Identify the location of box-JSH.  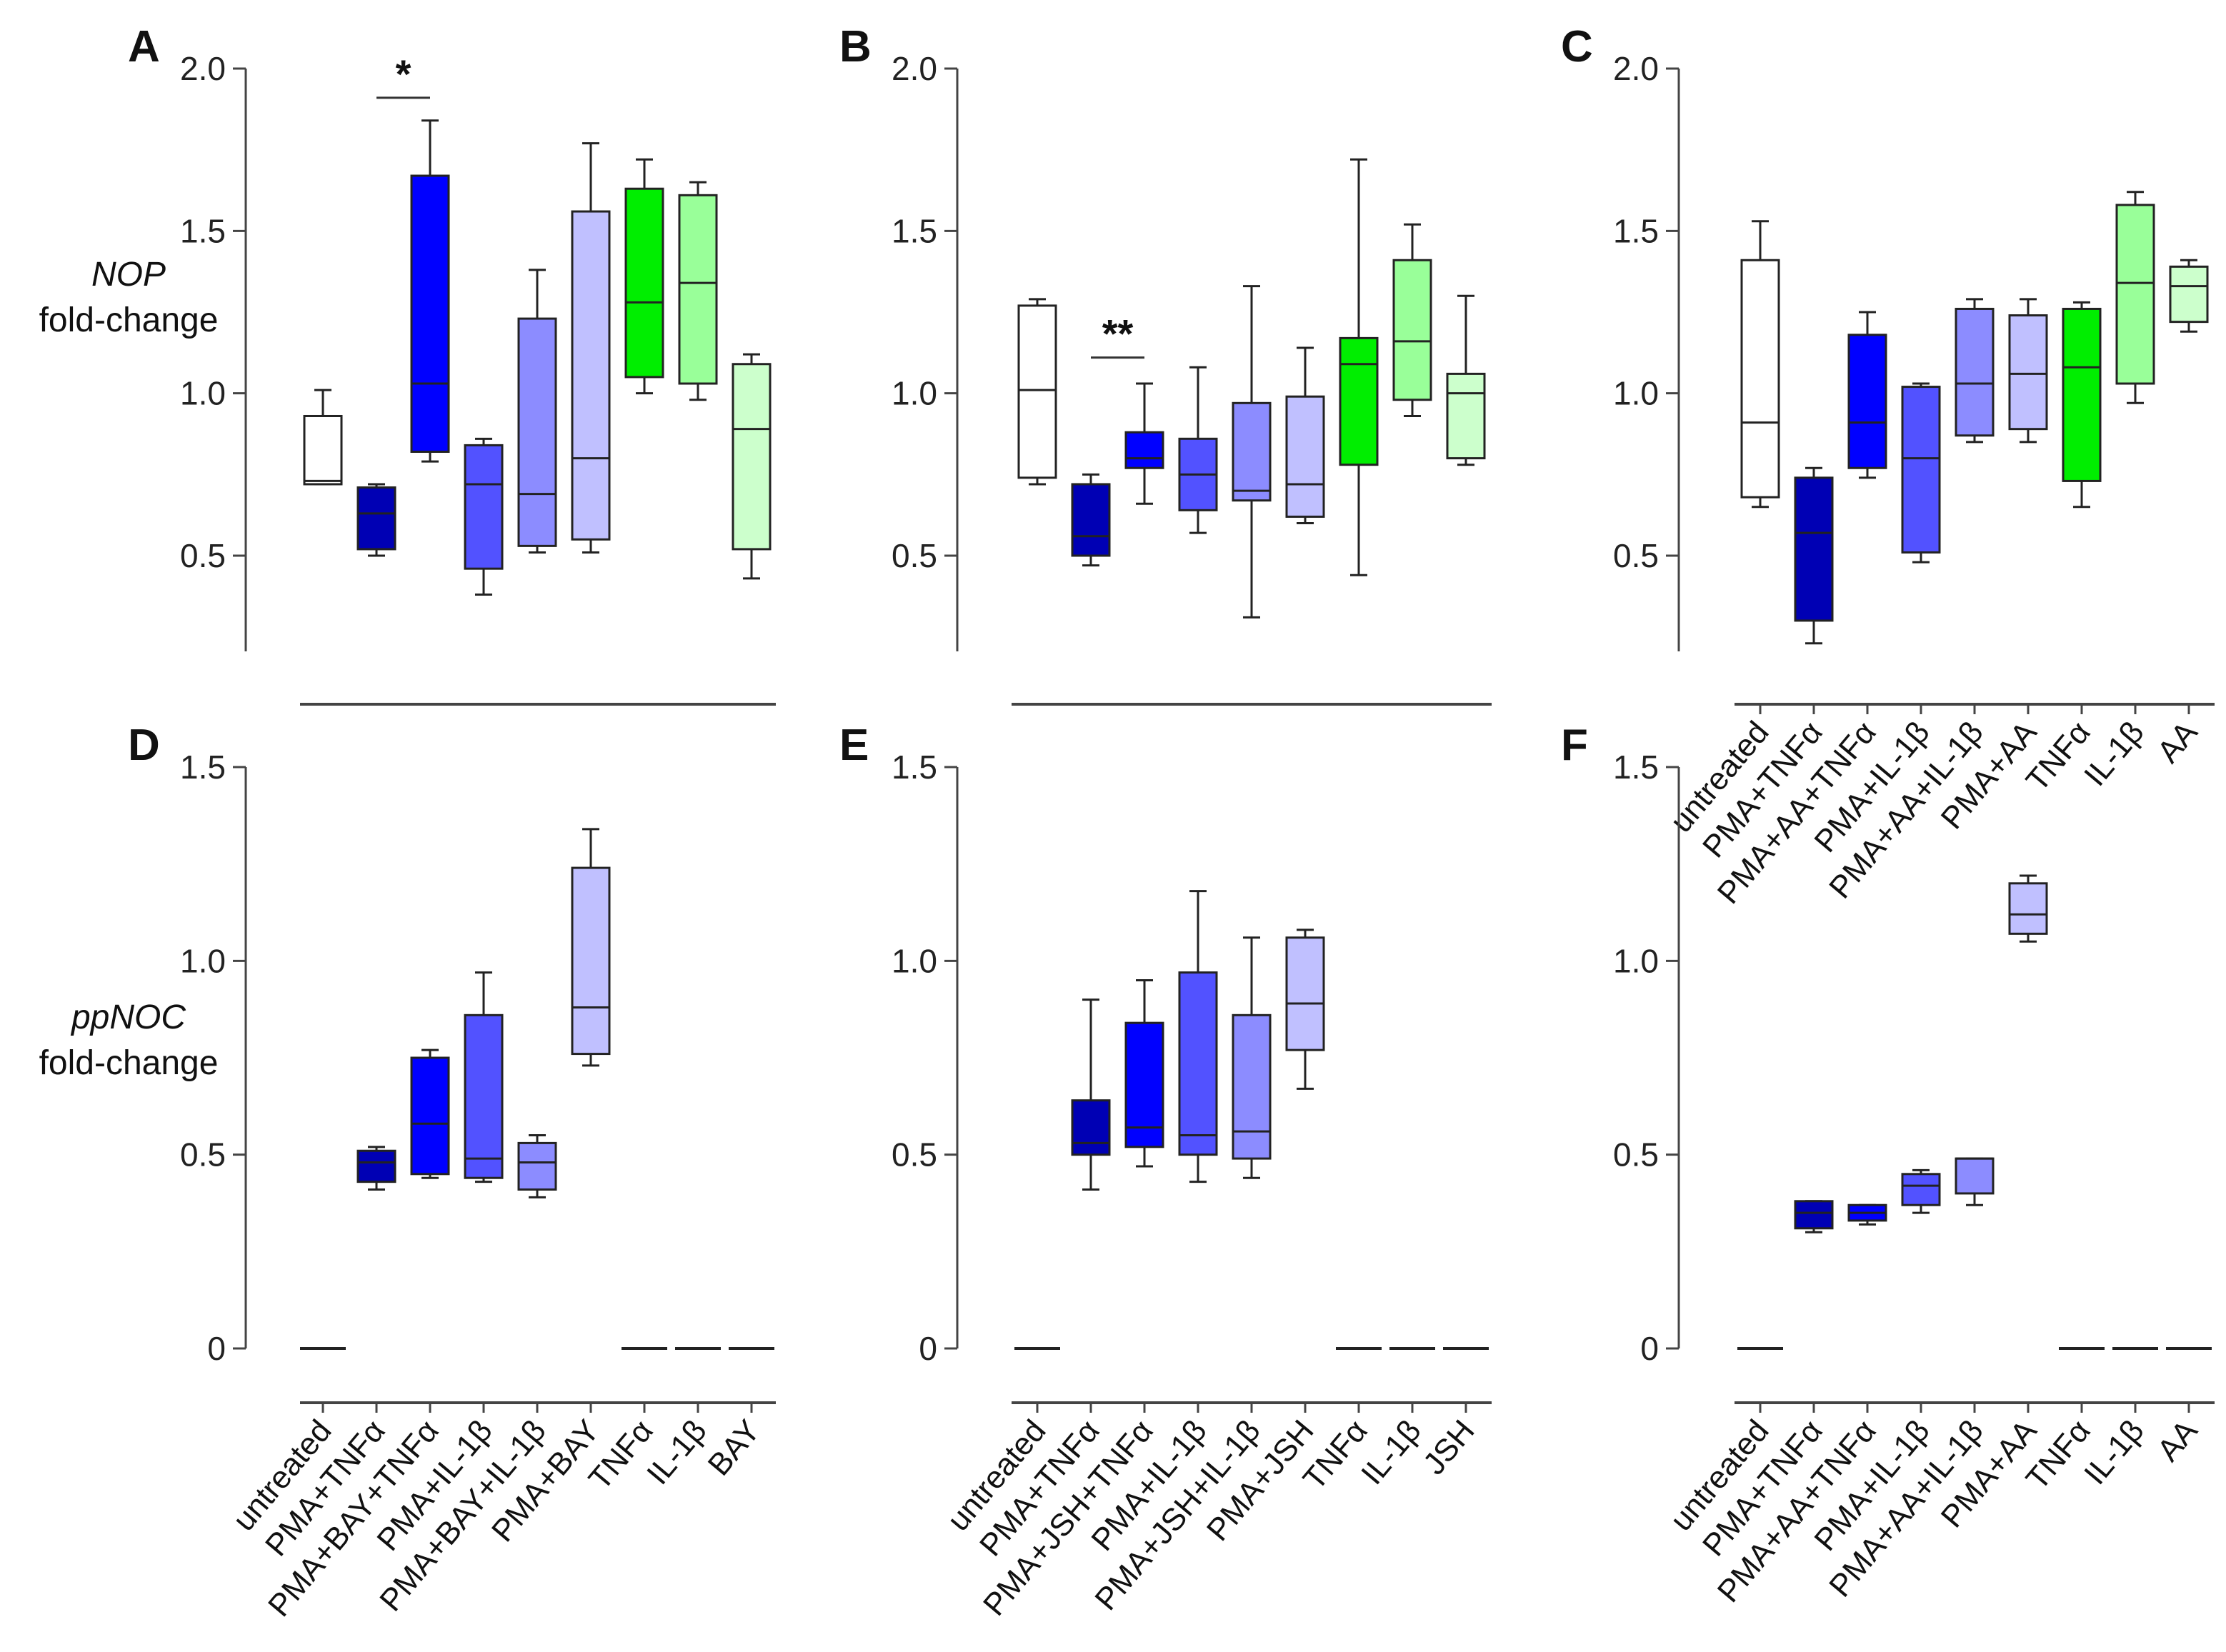
(1466, 380).